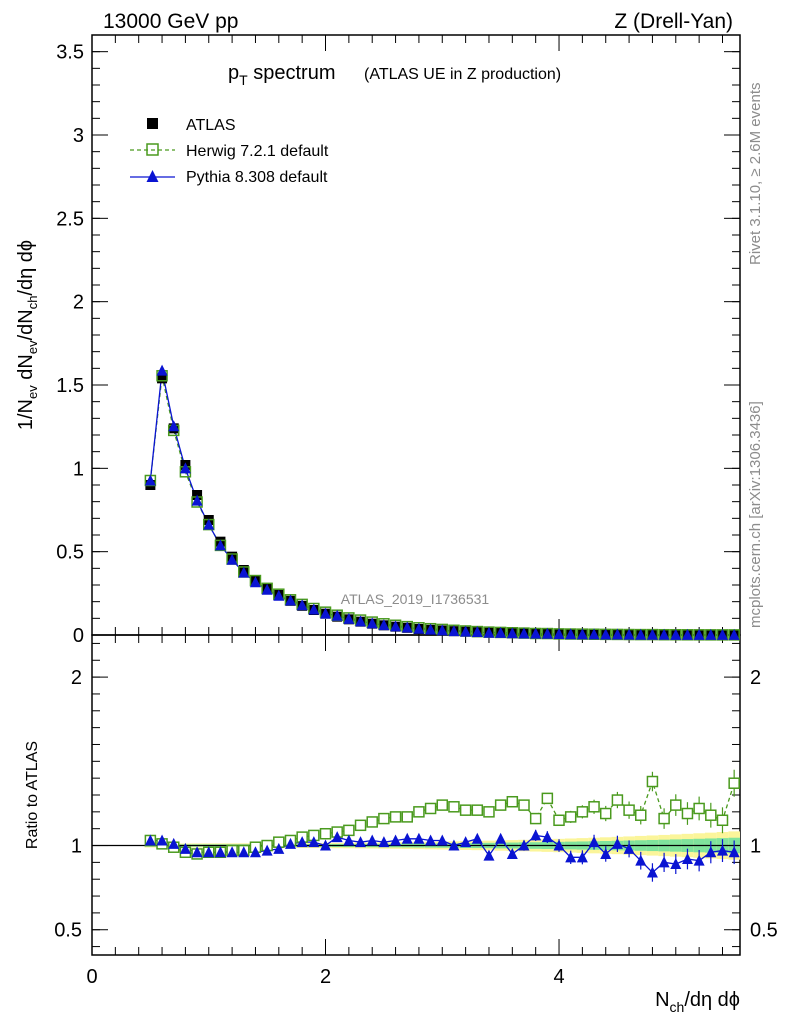 The width and height of the screenshot is (786, 1024). I want to click on mcplots-credit-text: mcplots.cern.ch [arXiv:1306.3436], so click(755, 514).